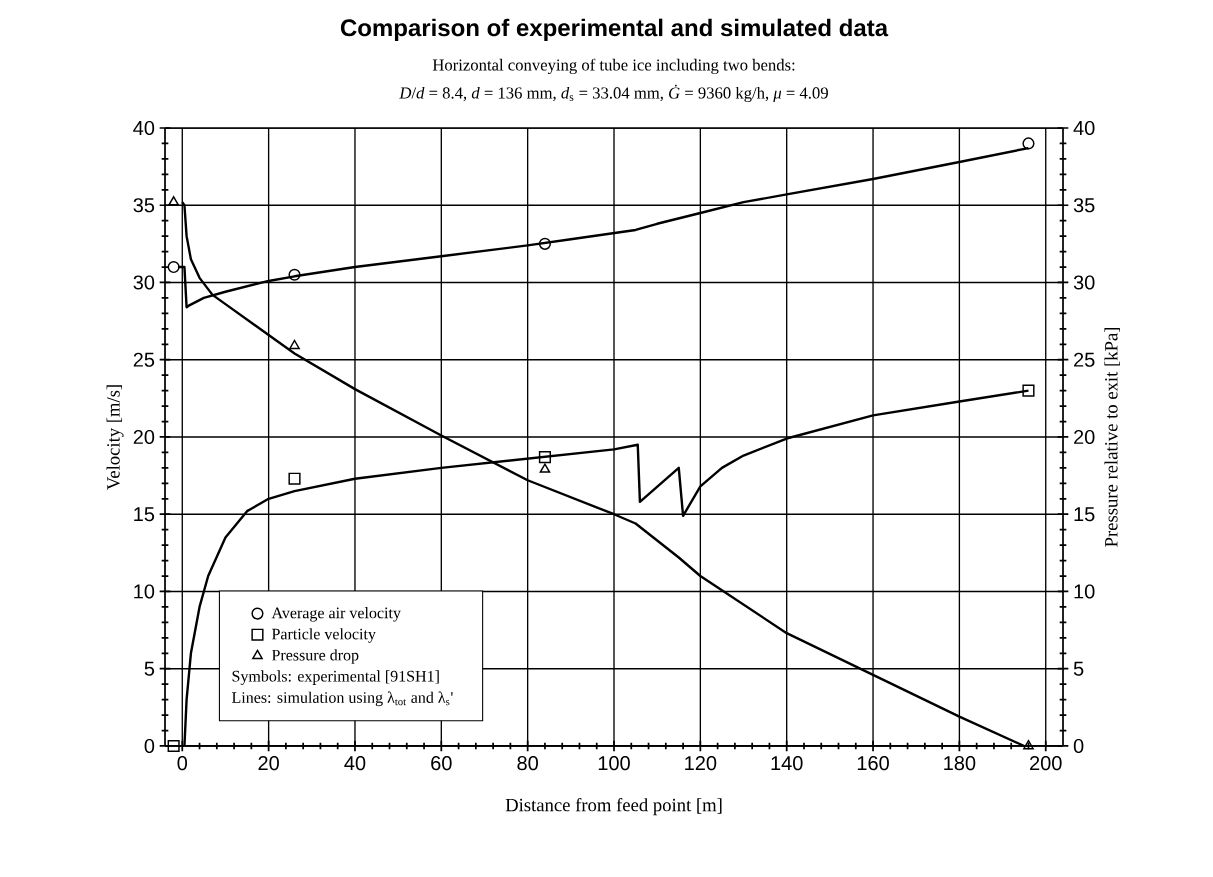  I want to click on x-tick-label: 140, so click(787, 763).